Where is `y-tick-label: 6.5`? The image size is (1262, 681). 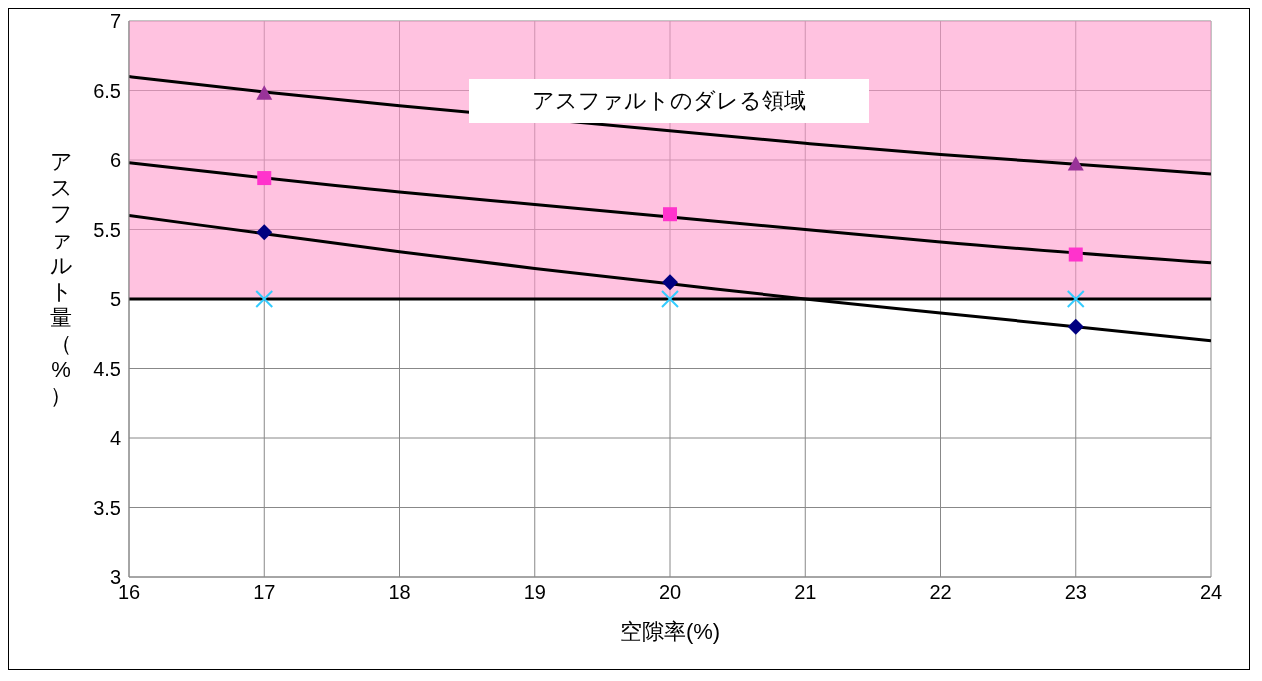 y-tick-label: 6.5 is located at coordinates (107, 90).